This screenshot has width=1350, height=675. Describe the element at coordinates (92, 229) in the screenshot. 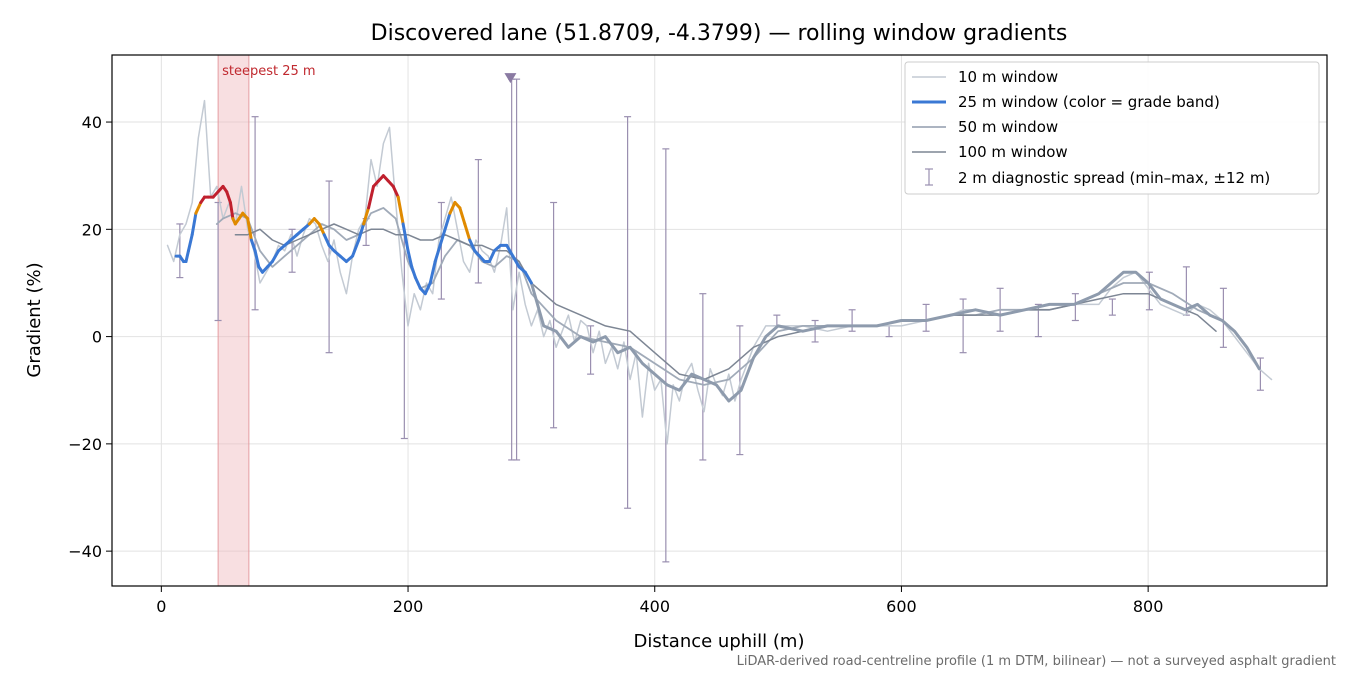

I see `y-tick-label-3: 20` at that location.